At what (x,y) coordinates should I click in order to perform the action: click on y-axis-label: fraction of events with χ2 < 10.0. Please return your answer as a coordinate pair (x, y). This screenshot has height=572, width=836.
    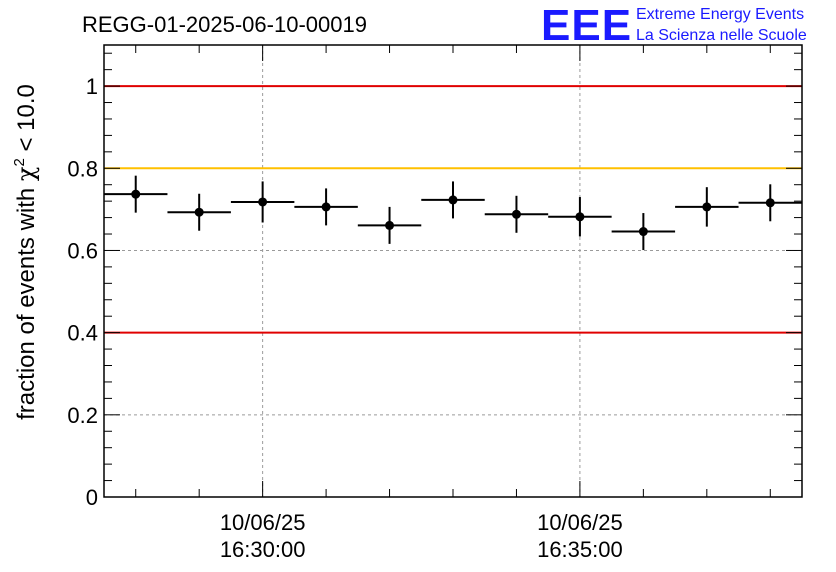
    Looking at the image, I should click on (25, 252).